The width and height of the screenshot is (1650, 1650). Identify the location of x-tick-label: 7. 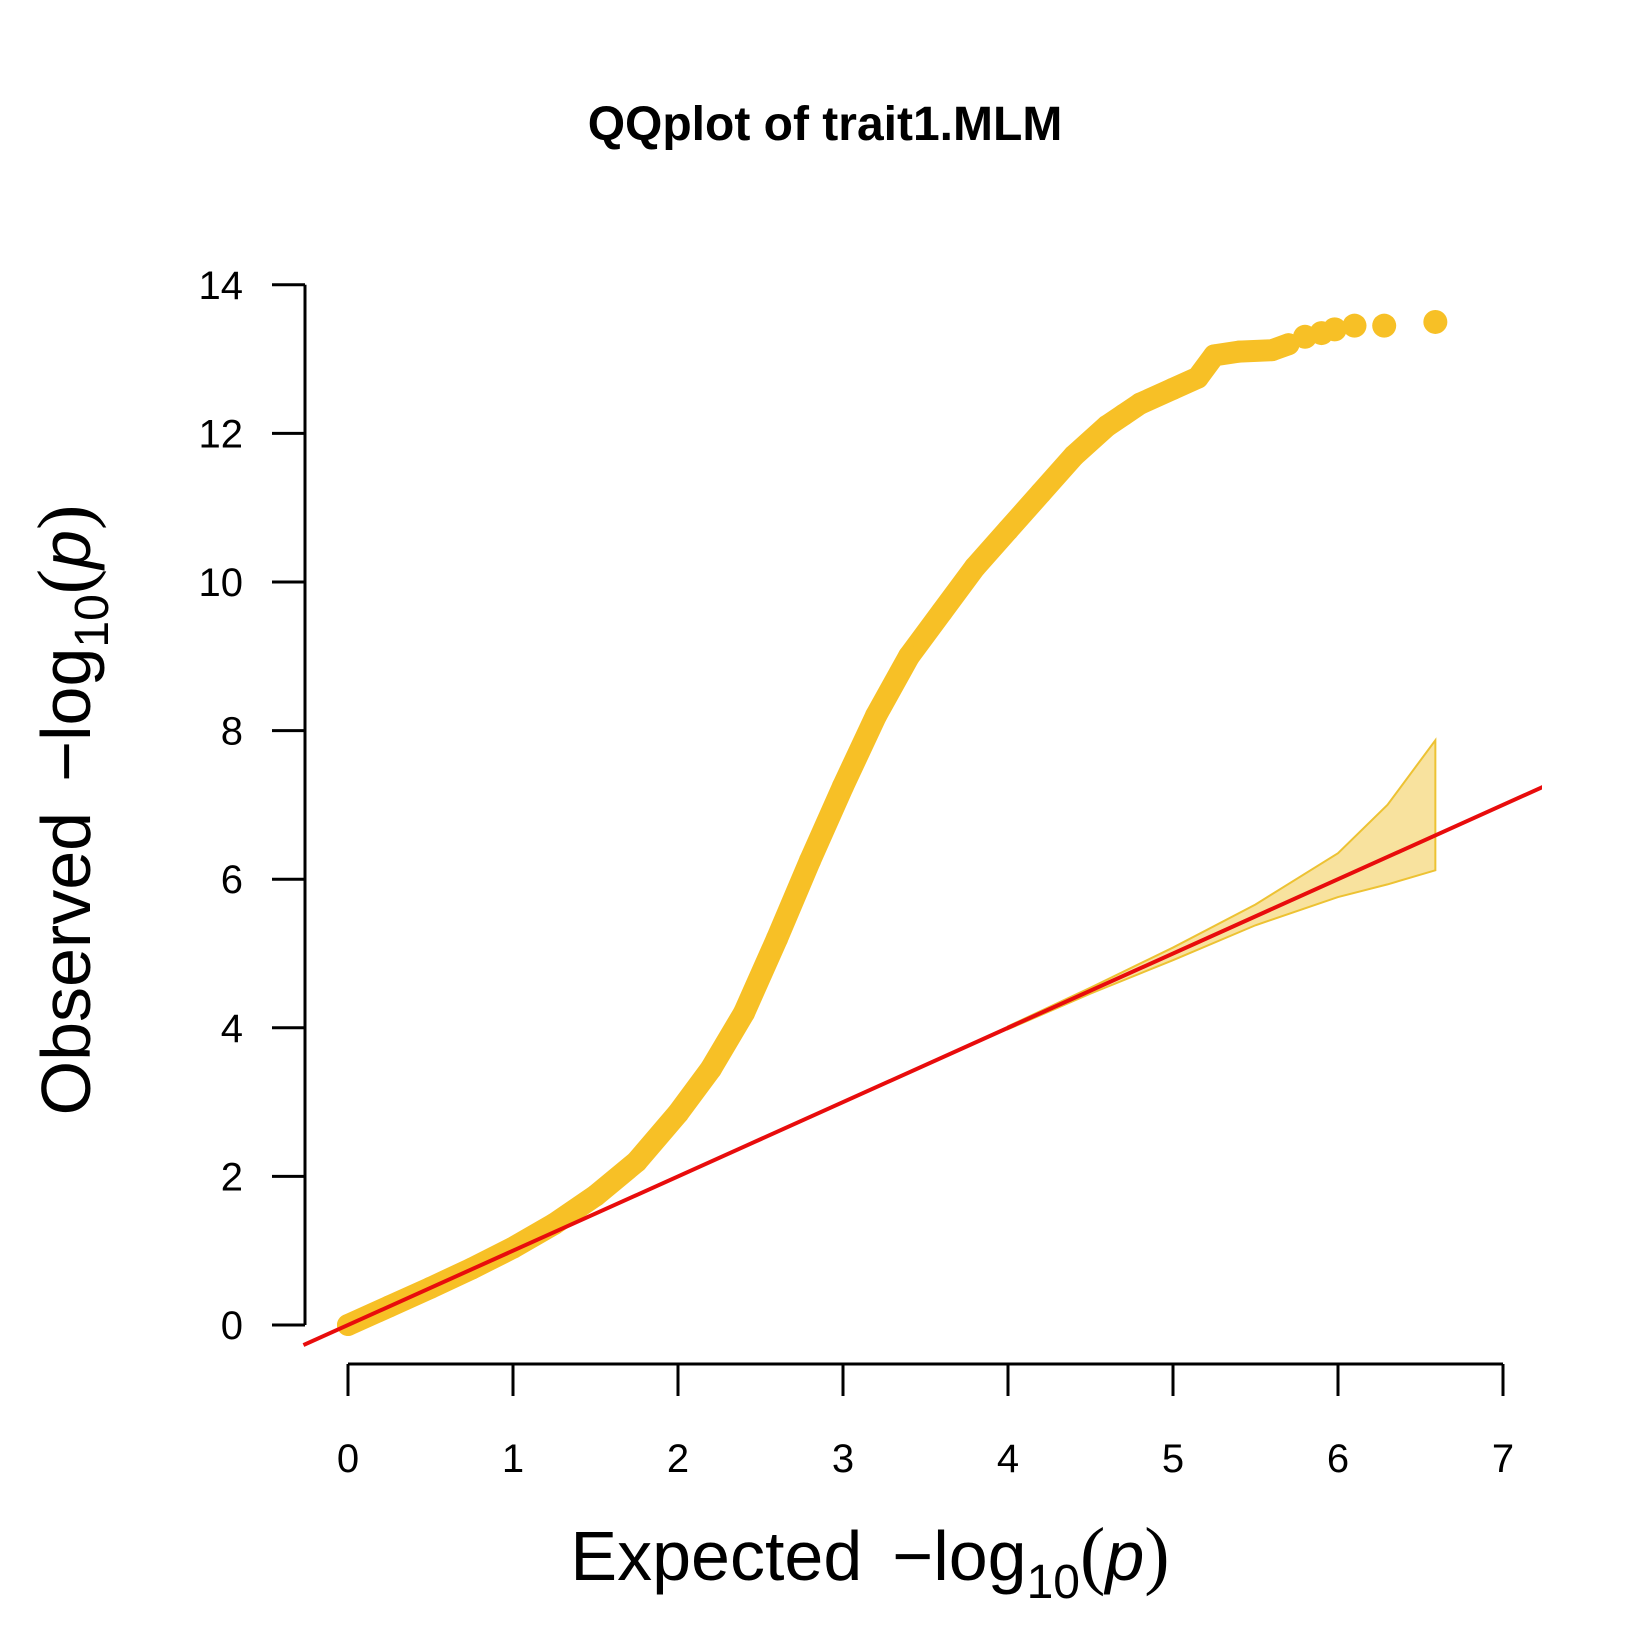
(1503, 1459).